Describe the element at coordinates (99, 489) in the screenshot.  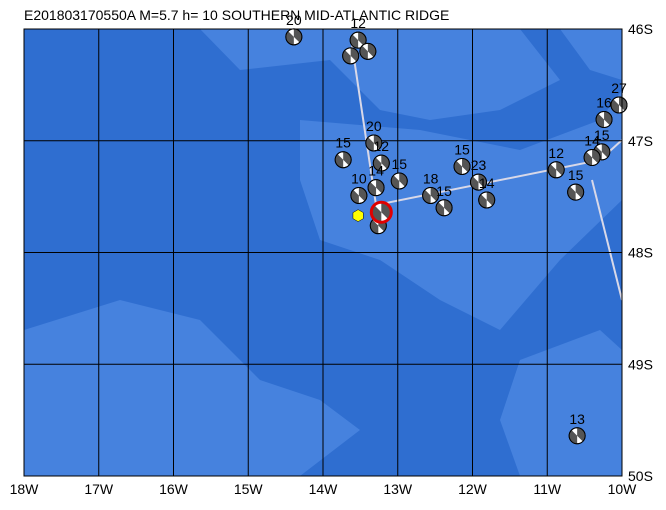
I see `x-tick-label: 17W` at that location.